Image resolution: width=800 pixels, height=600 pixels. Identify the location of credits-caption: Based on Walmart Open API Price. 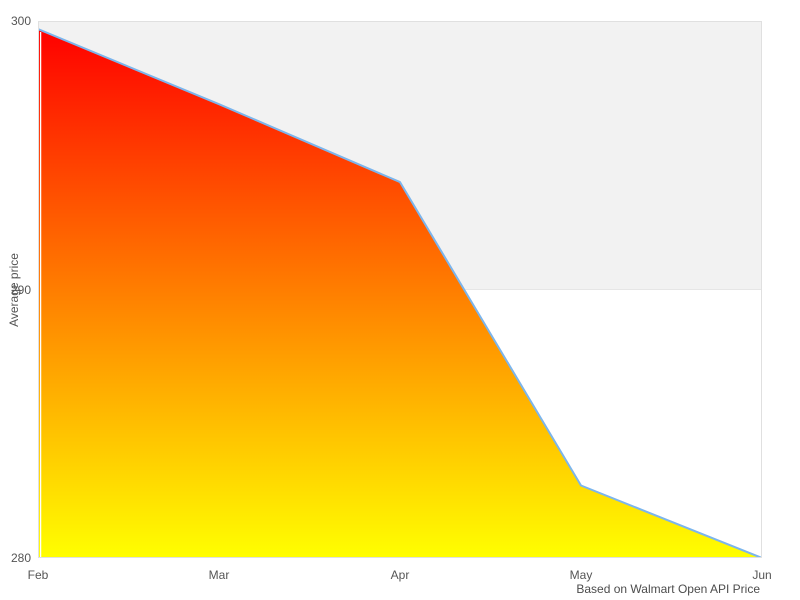
(668, 589).